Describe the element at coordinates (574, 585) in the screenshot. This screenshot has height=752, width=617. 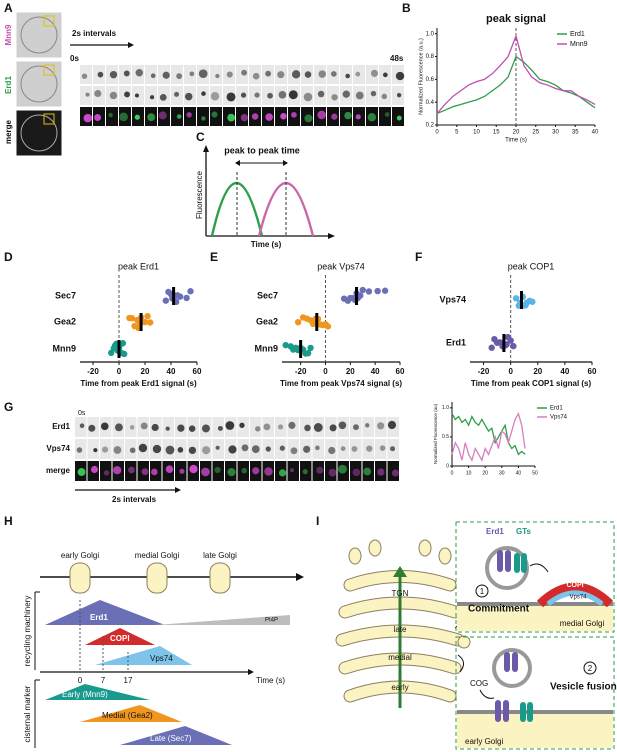
I see `coat-label: COPI` at that location.